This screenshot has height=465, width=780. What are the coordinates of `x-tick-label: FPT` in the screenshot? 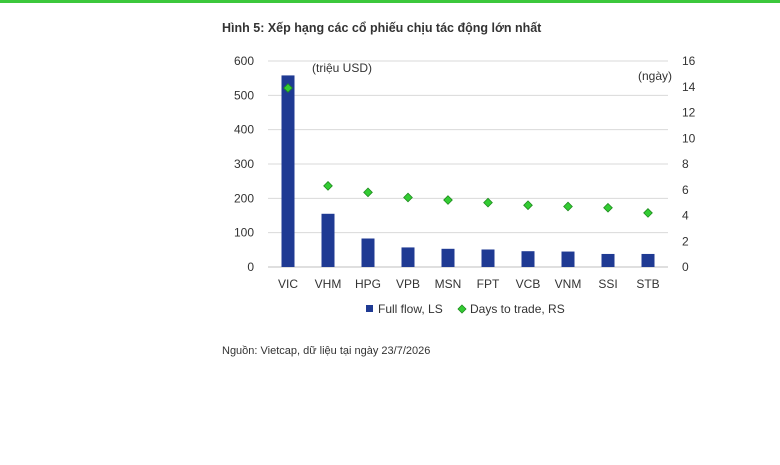 It's located at (488, 284).